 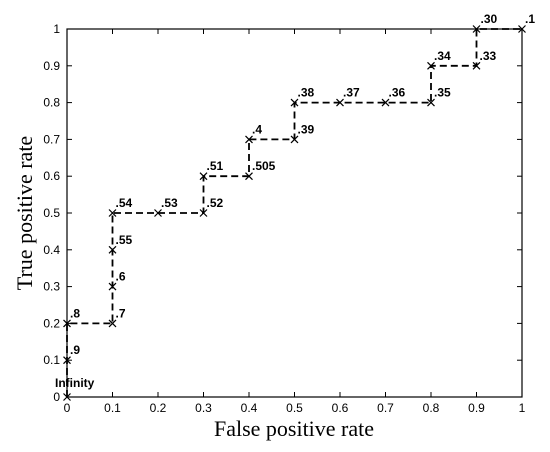 What do you see at coordinates (397, 93) in the screenshot?
I see `point-threshold-label: .36` at bounding box center [397, 93].